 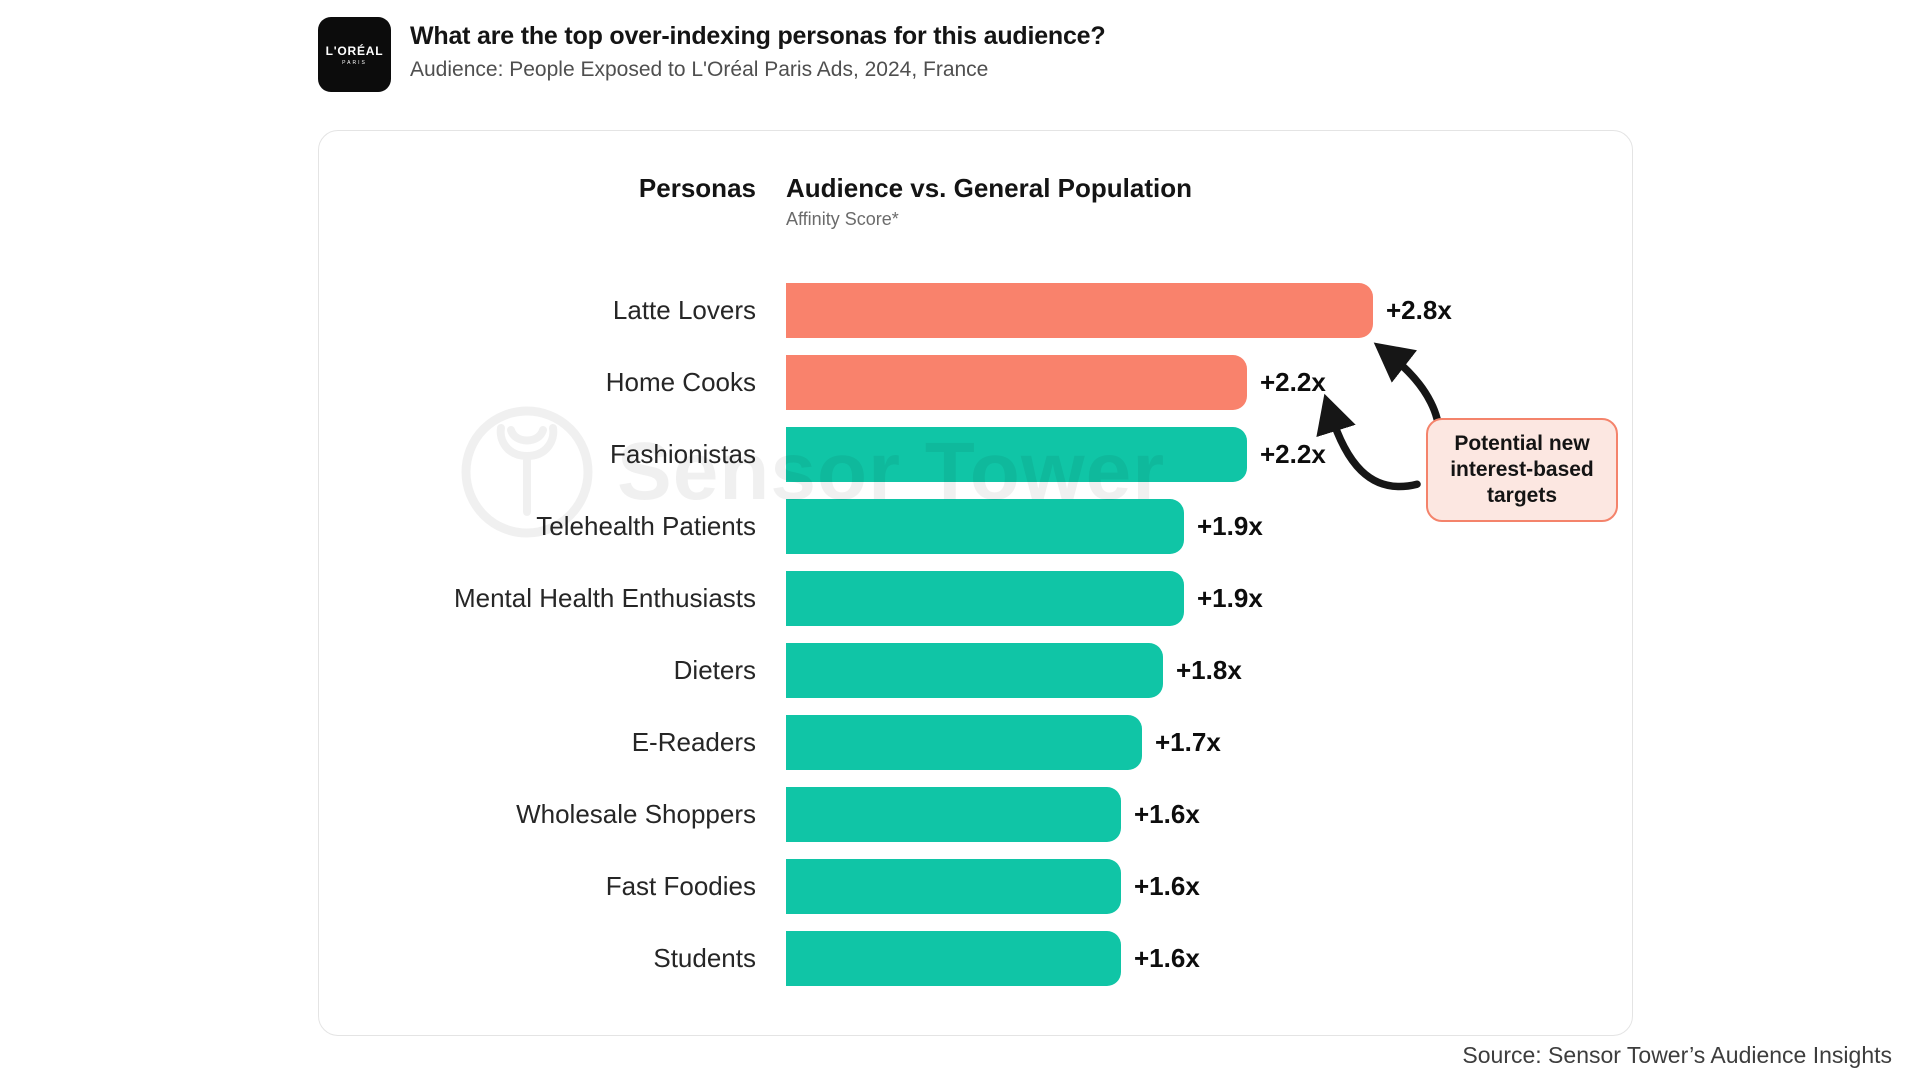 I want to click on persona-label: Students, so click(x=704, y=958).